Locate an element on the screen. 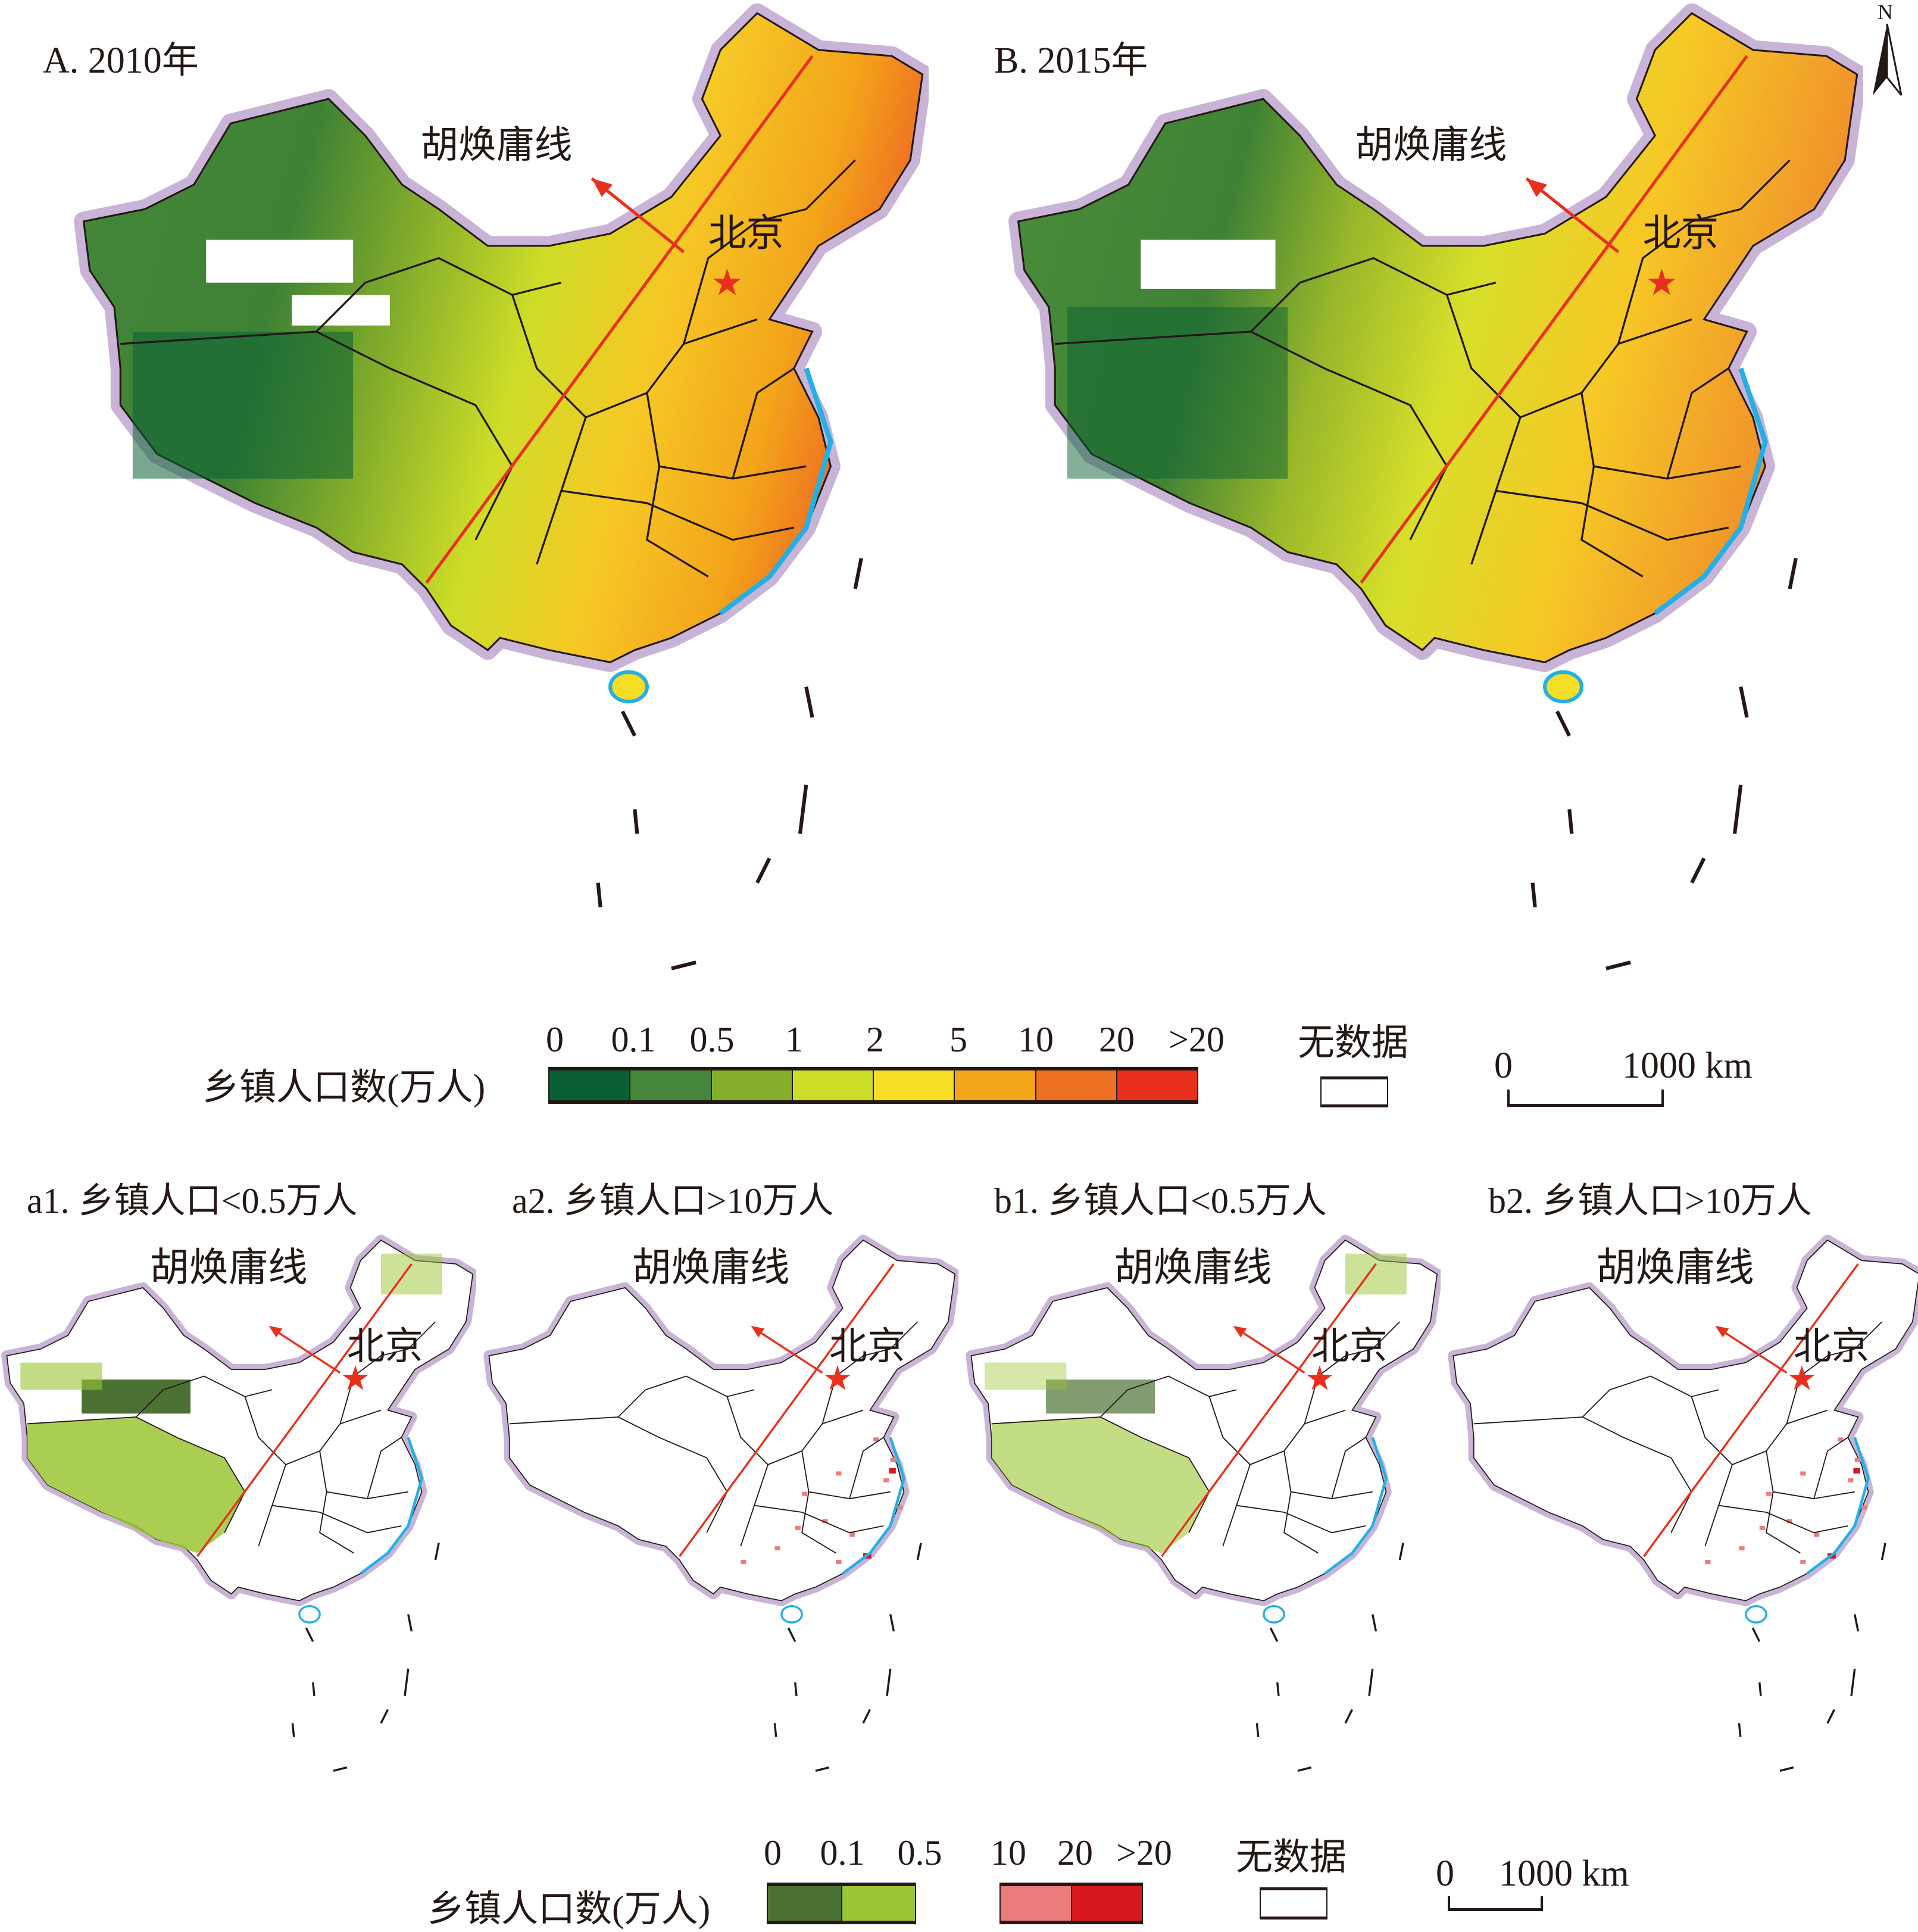 This screenshot has width=1918, height=1932. legend-sub-low-colorbar is located at coordinates (841, 1903).